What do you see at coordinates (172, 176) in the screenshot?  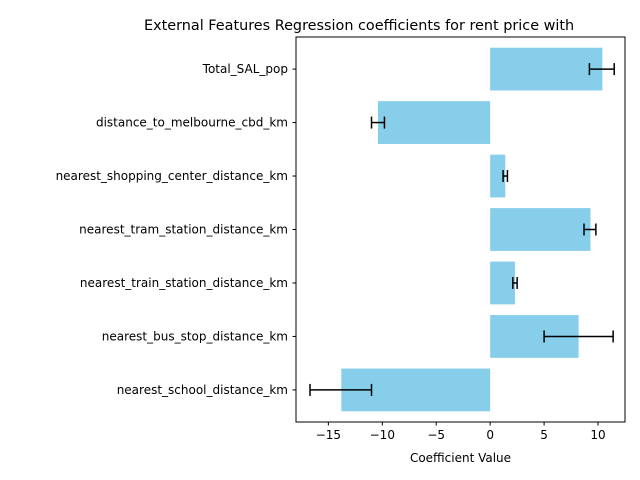 I see `y-tick-label: nearest_shopping_center_distance_km` at bounding box center [172, 176].